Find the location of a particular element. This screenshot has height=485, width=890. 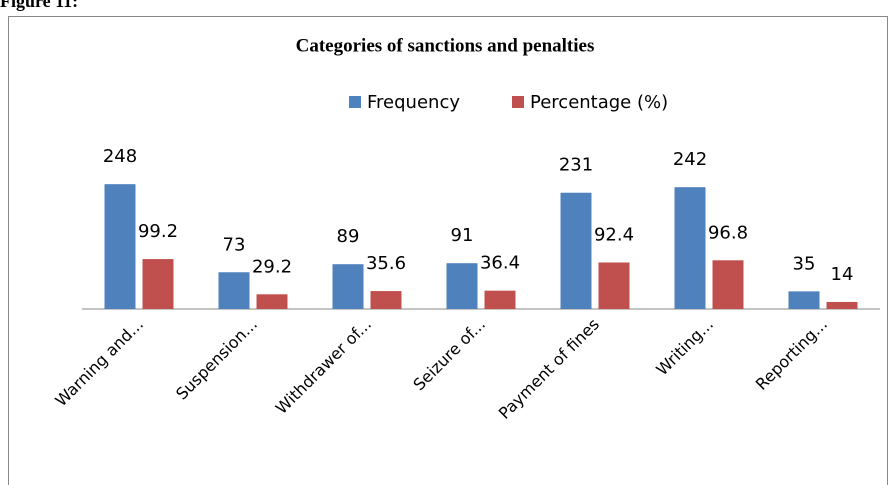

value-label: 35 is located at coordinates (804, 263).